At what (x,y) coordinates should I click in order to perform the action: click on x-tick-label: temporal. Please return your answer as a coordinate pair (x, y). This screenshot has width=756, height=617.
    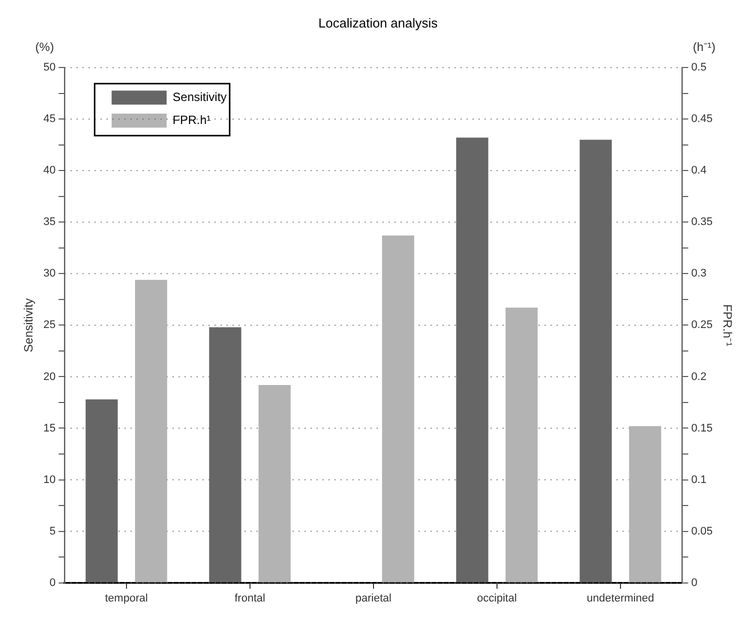
    Looking at the image, I should click on (126, 598).